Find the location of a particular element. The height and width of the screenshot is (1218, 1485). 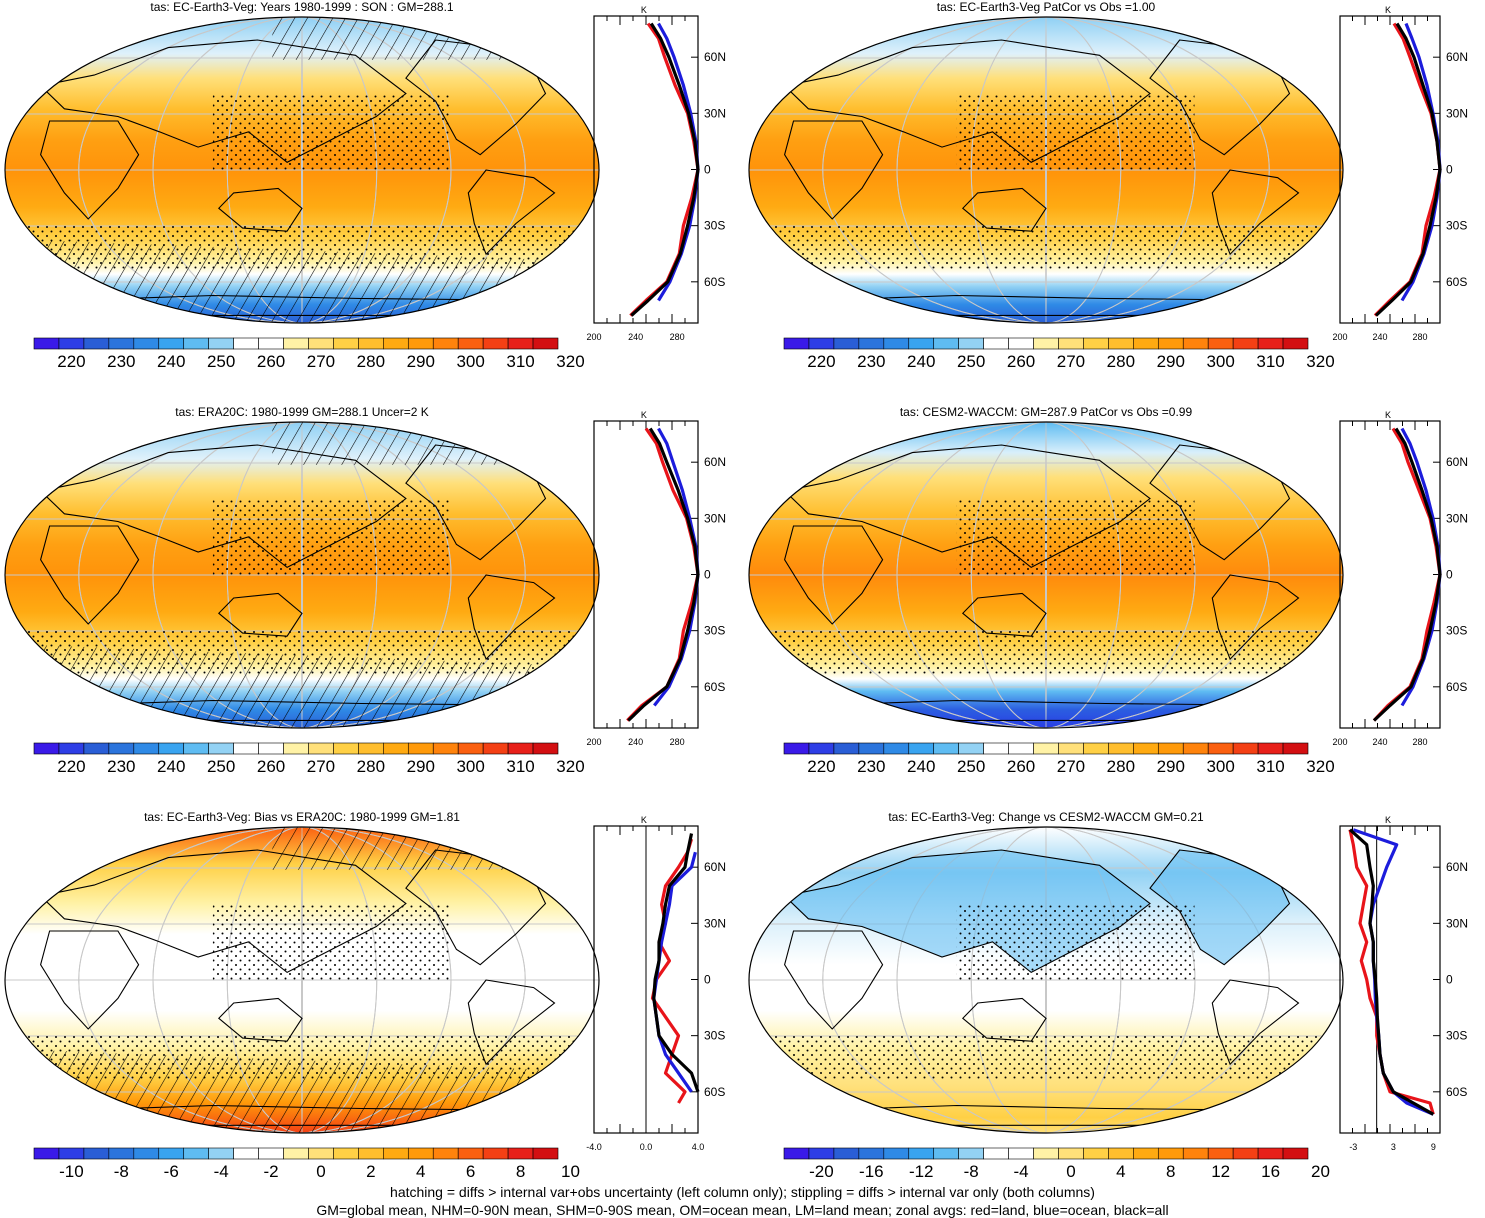

colorbar-tick-label: 320 is located at coordinates (1320, 361).